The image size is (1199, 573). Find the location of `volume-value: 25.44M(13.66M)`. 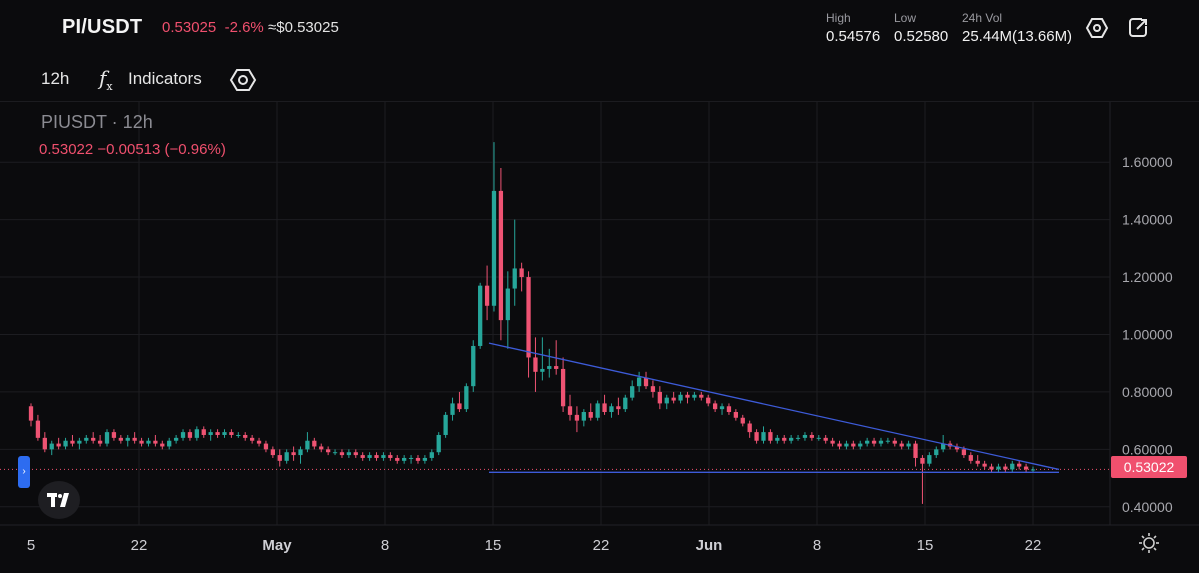

volume-value: 25.44M(13.66M) is located at coordinates (1017, 36).